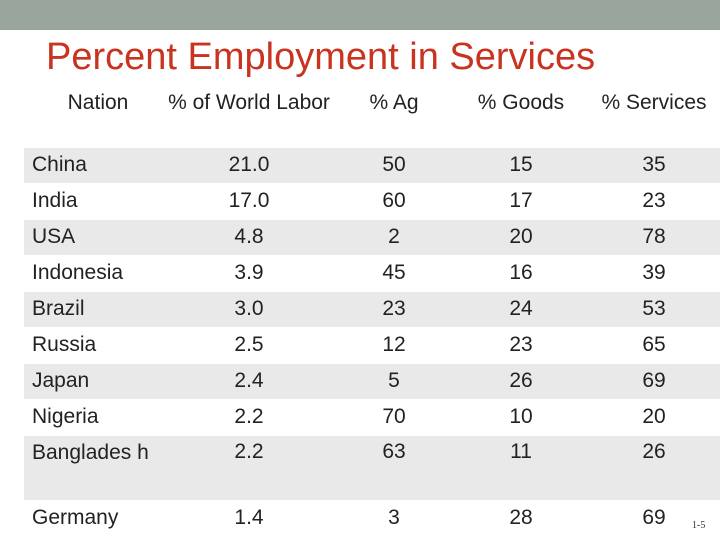  What do you see at coordinates (94, 237) in the screenshot?
I see `cell-nation: USA` at bounding box center [94, 237].